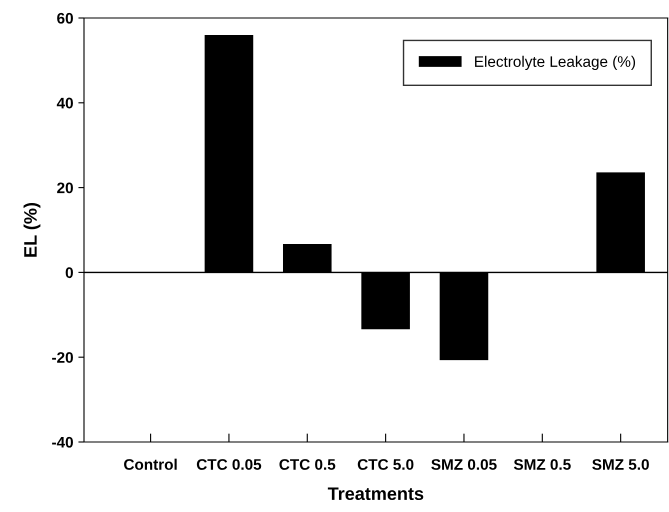 The image size is (669, 512). I want to click on x-tick-label: CTC 0.5, so click(307, 464).